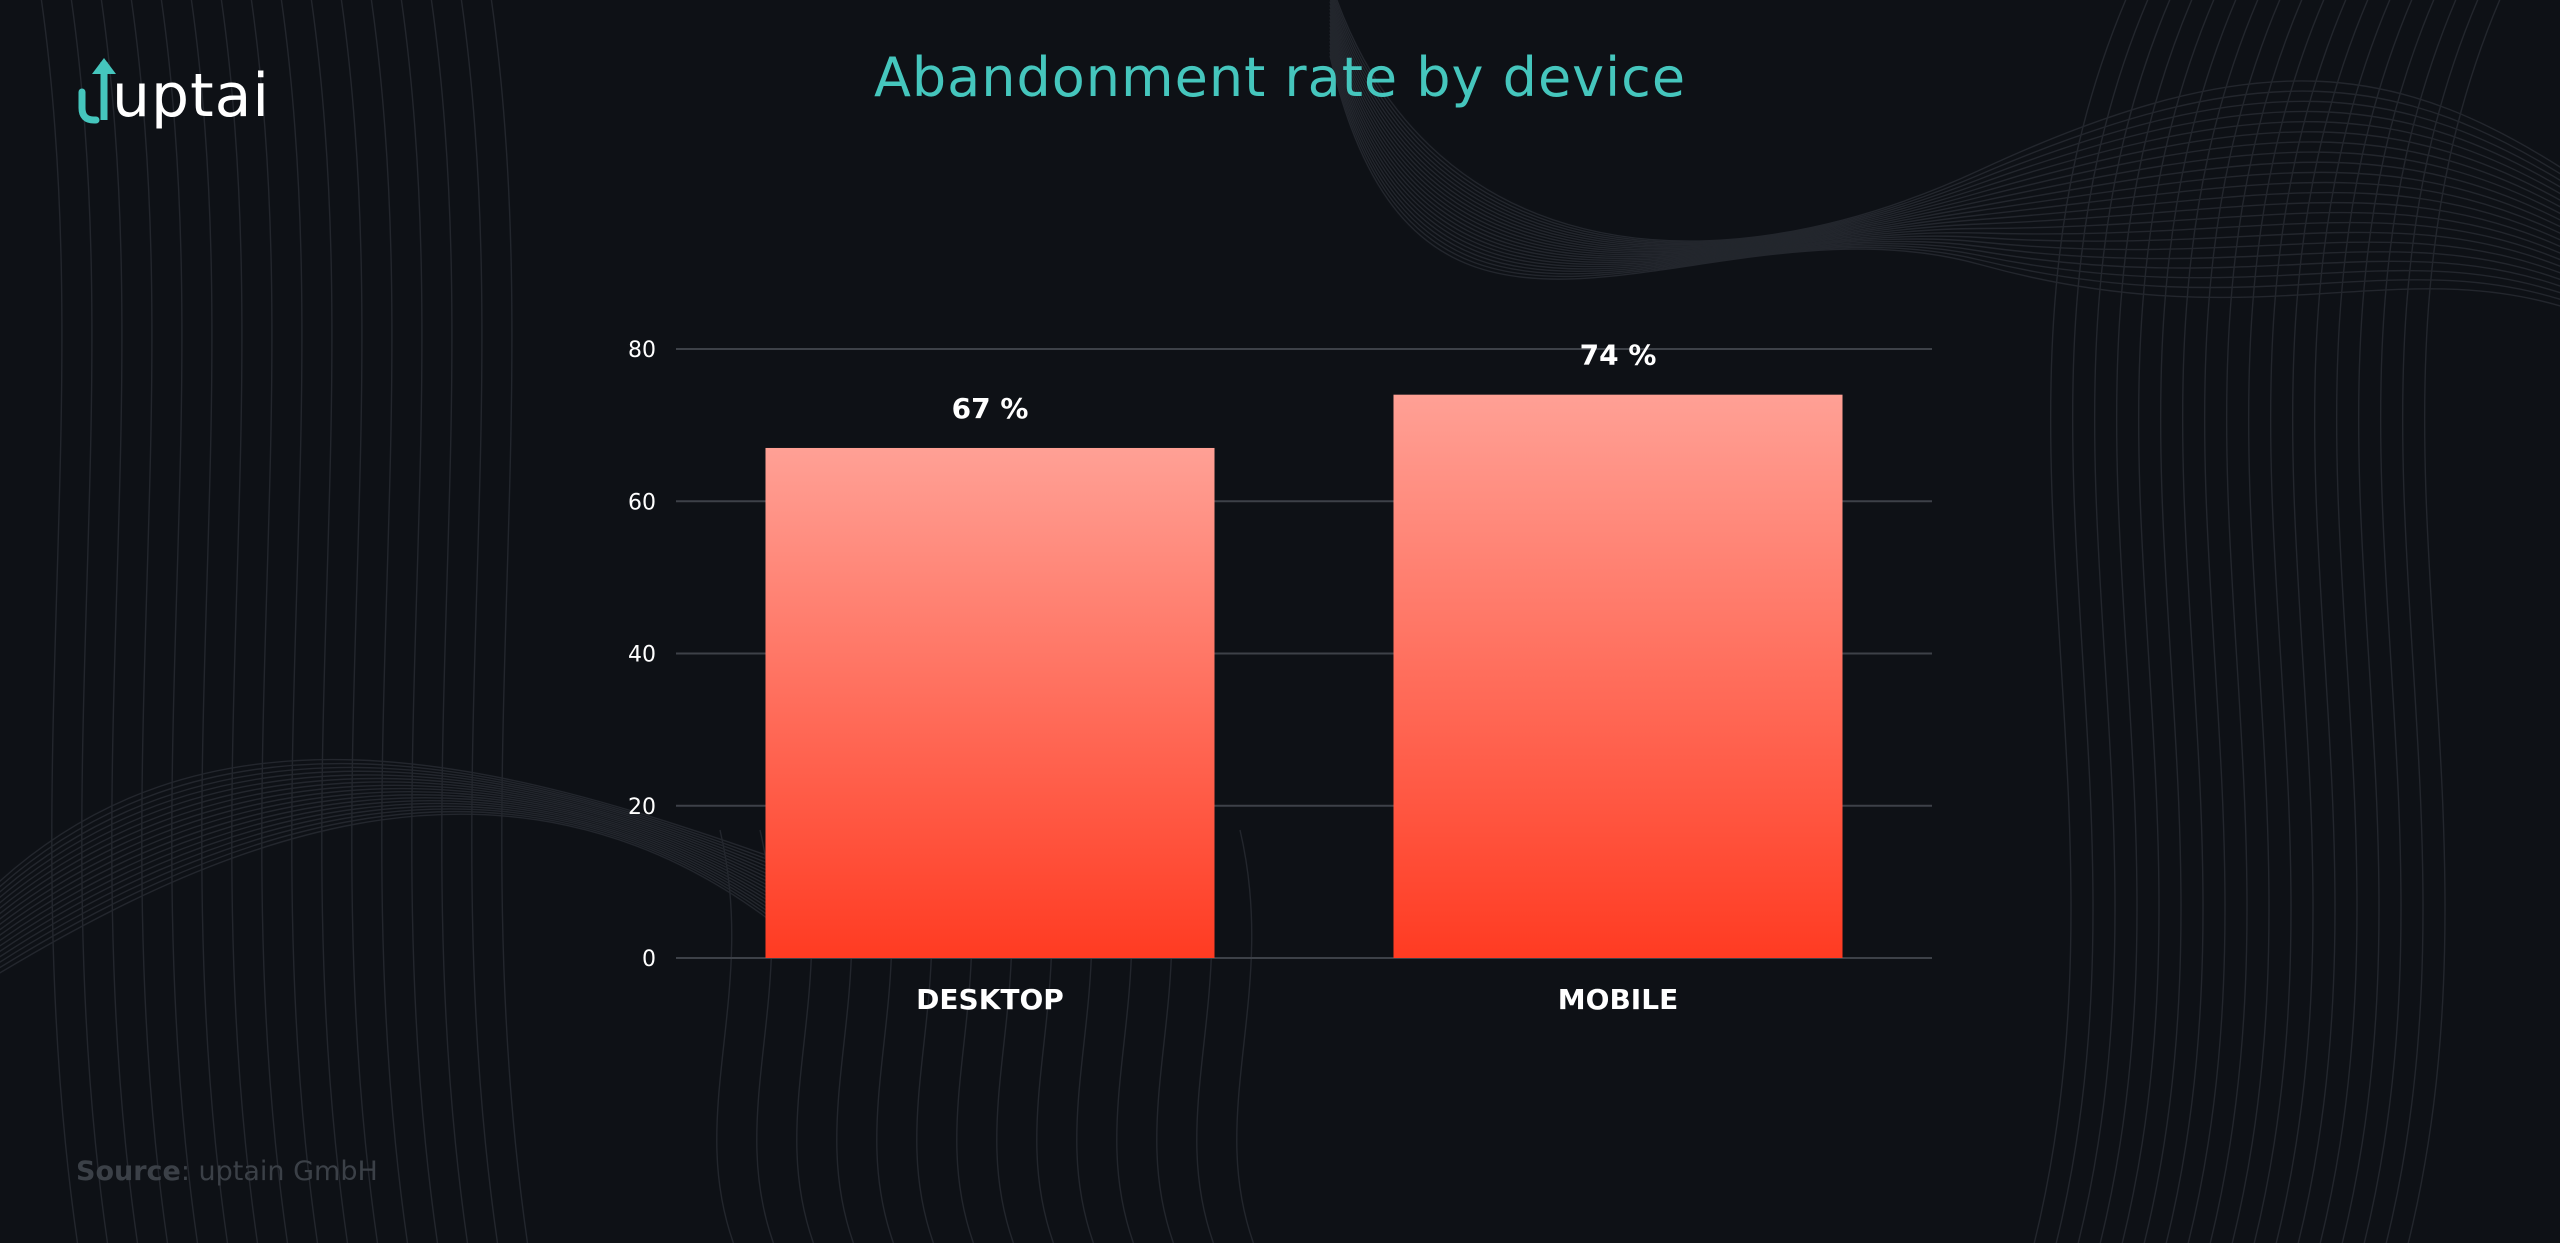 The image size is (2560, 1243). What do you see at coordinates (990, 408) in the screenshot?
I see `value-label-desktop: 67 %` at bounding box center [990, 408].